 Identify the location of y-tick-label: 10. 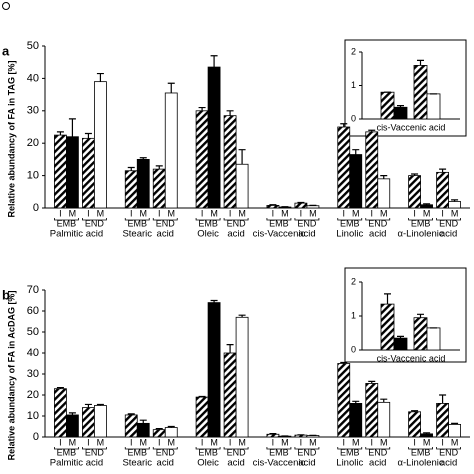
(33, 416).